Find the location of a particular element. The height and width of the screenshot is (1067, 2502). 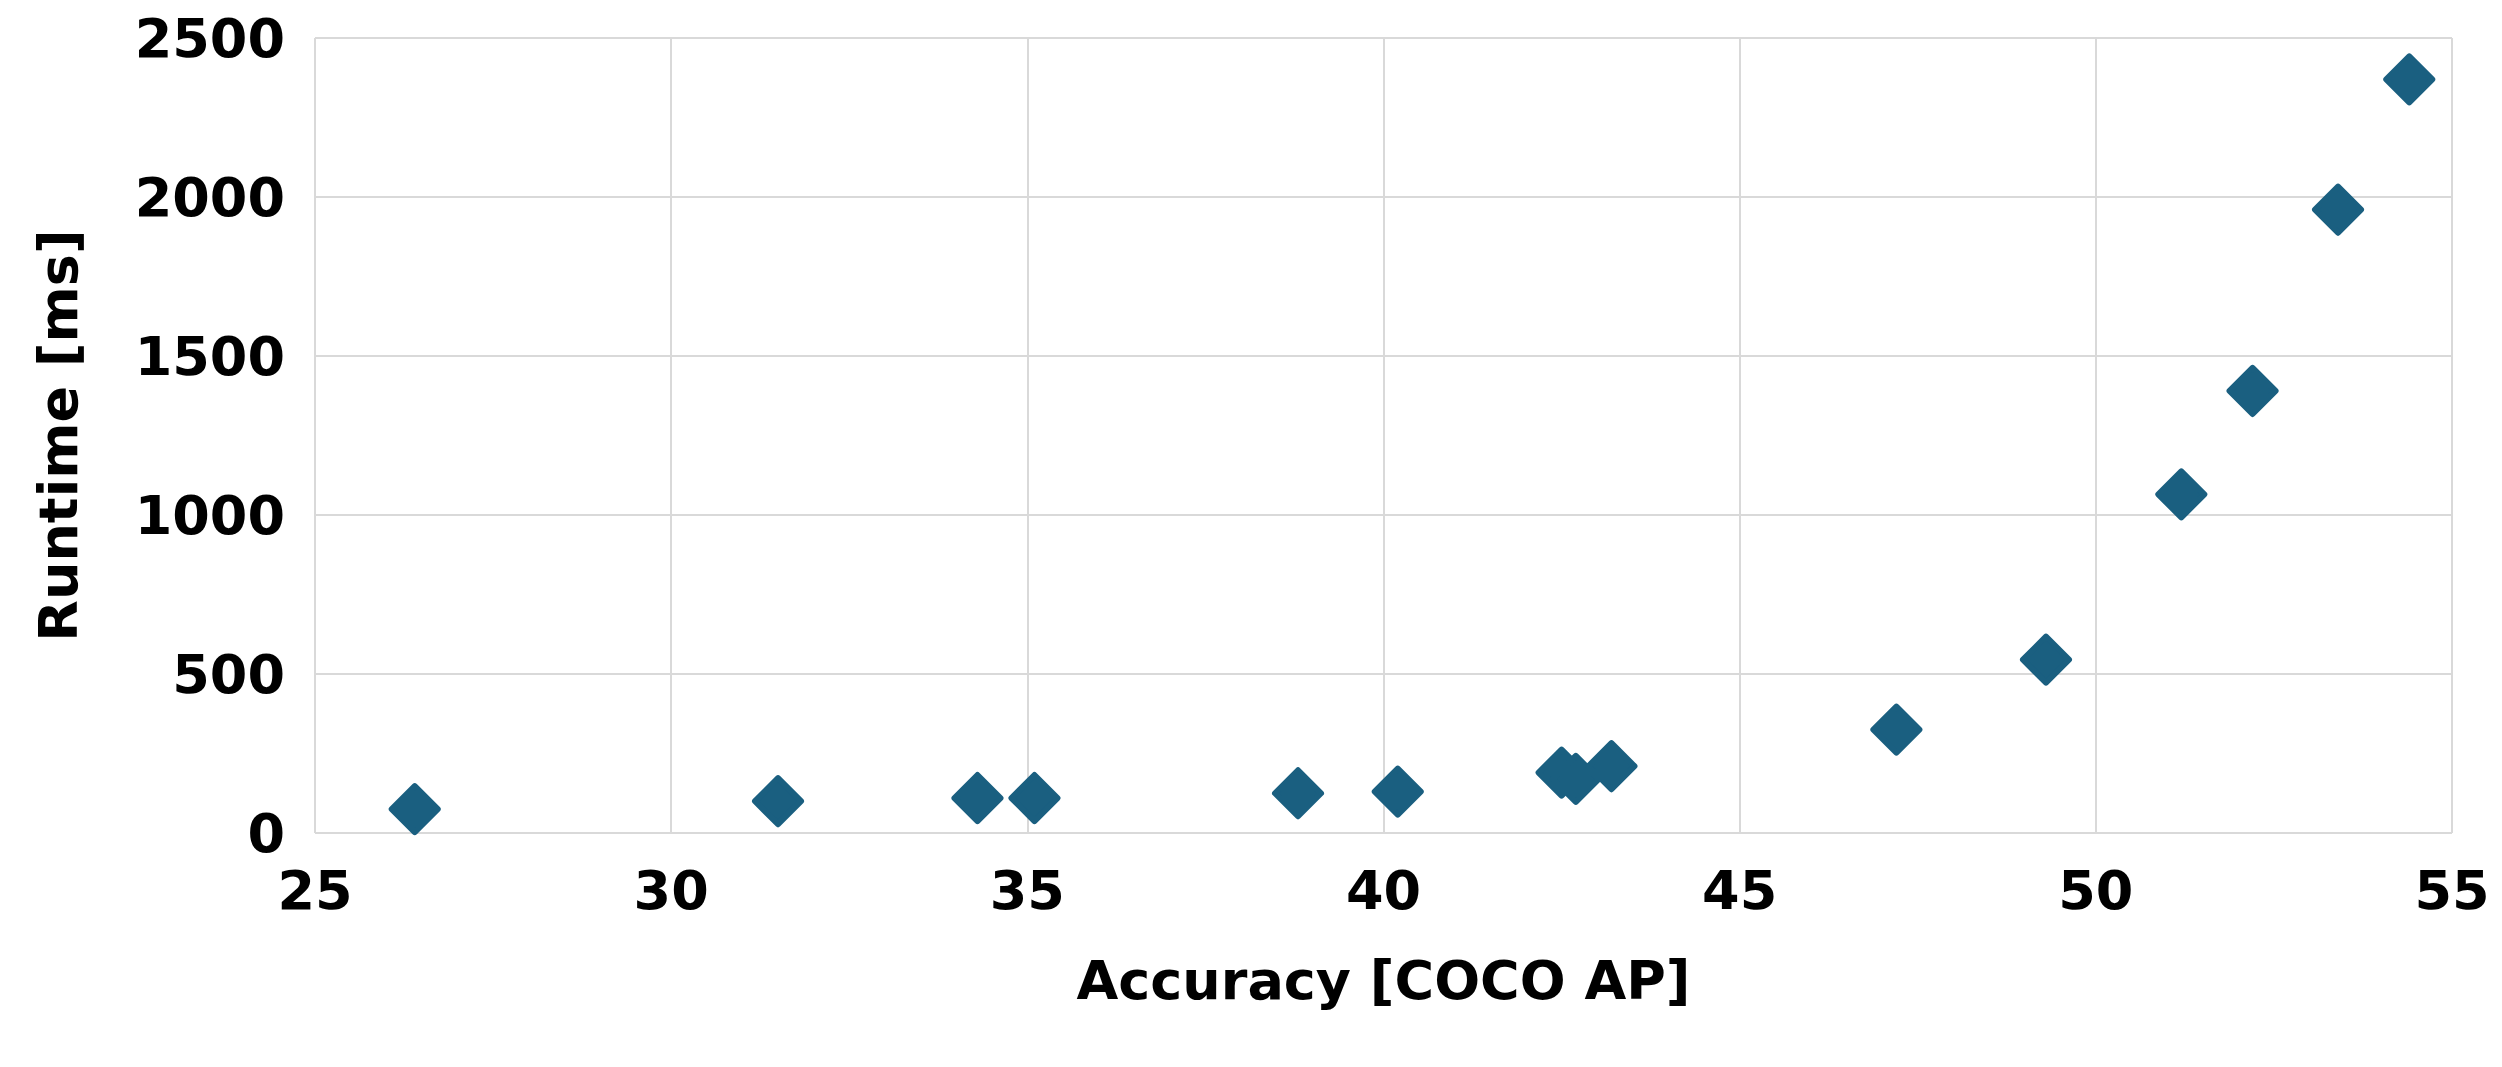

x-tick-label: 40 is located at coordinates (1383, 890).